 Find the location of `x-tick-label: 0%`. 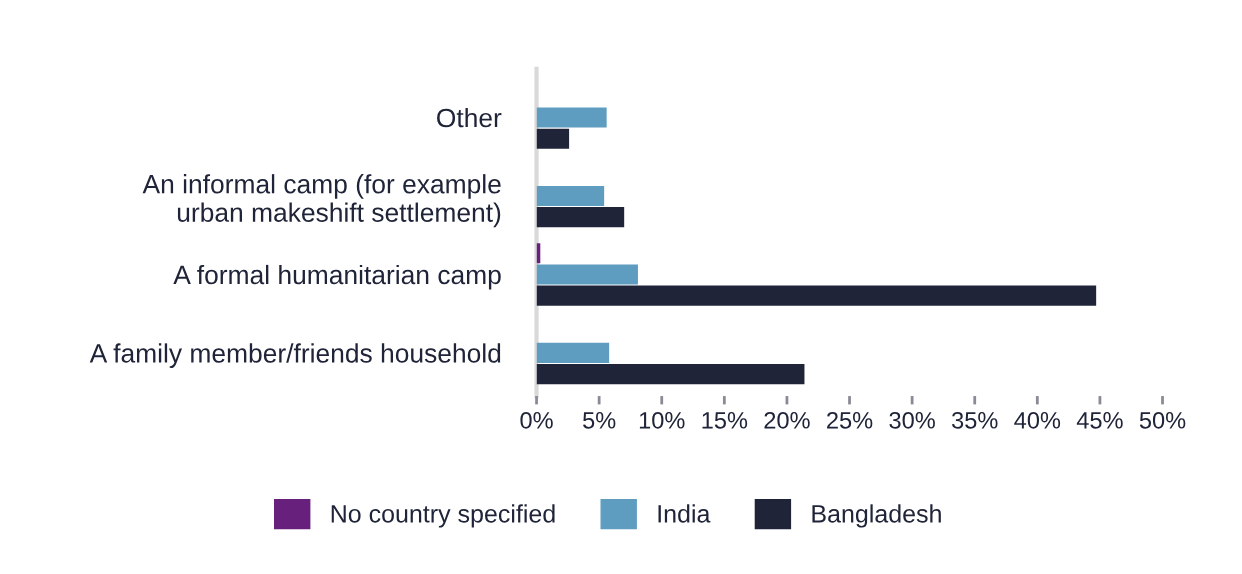

x-tick-label: 0% is located at coordinates (536, 420).